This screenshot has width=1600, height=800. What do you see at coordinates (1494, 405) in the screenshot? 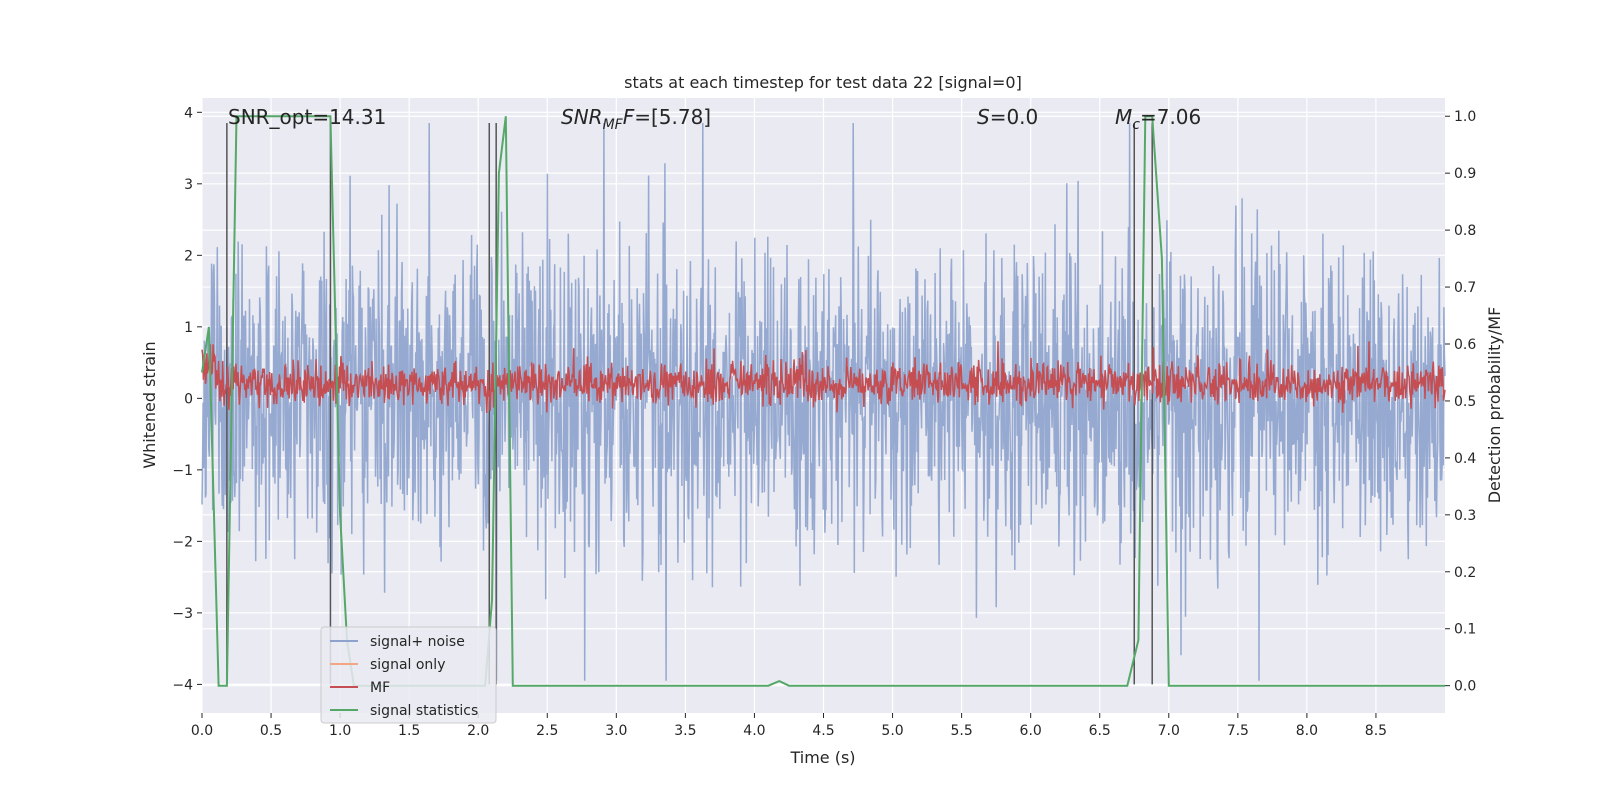
I see `y-axis-label-right: Detection probability/MF` at bounding box center [1494, 405].